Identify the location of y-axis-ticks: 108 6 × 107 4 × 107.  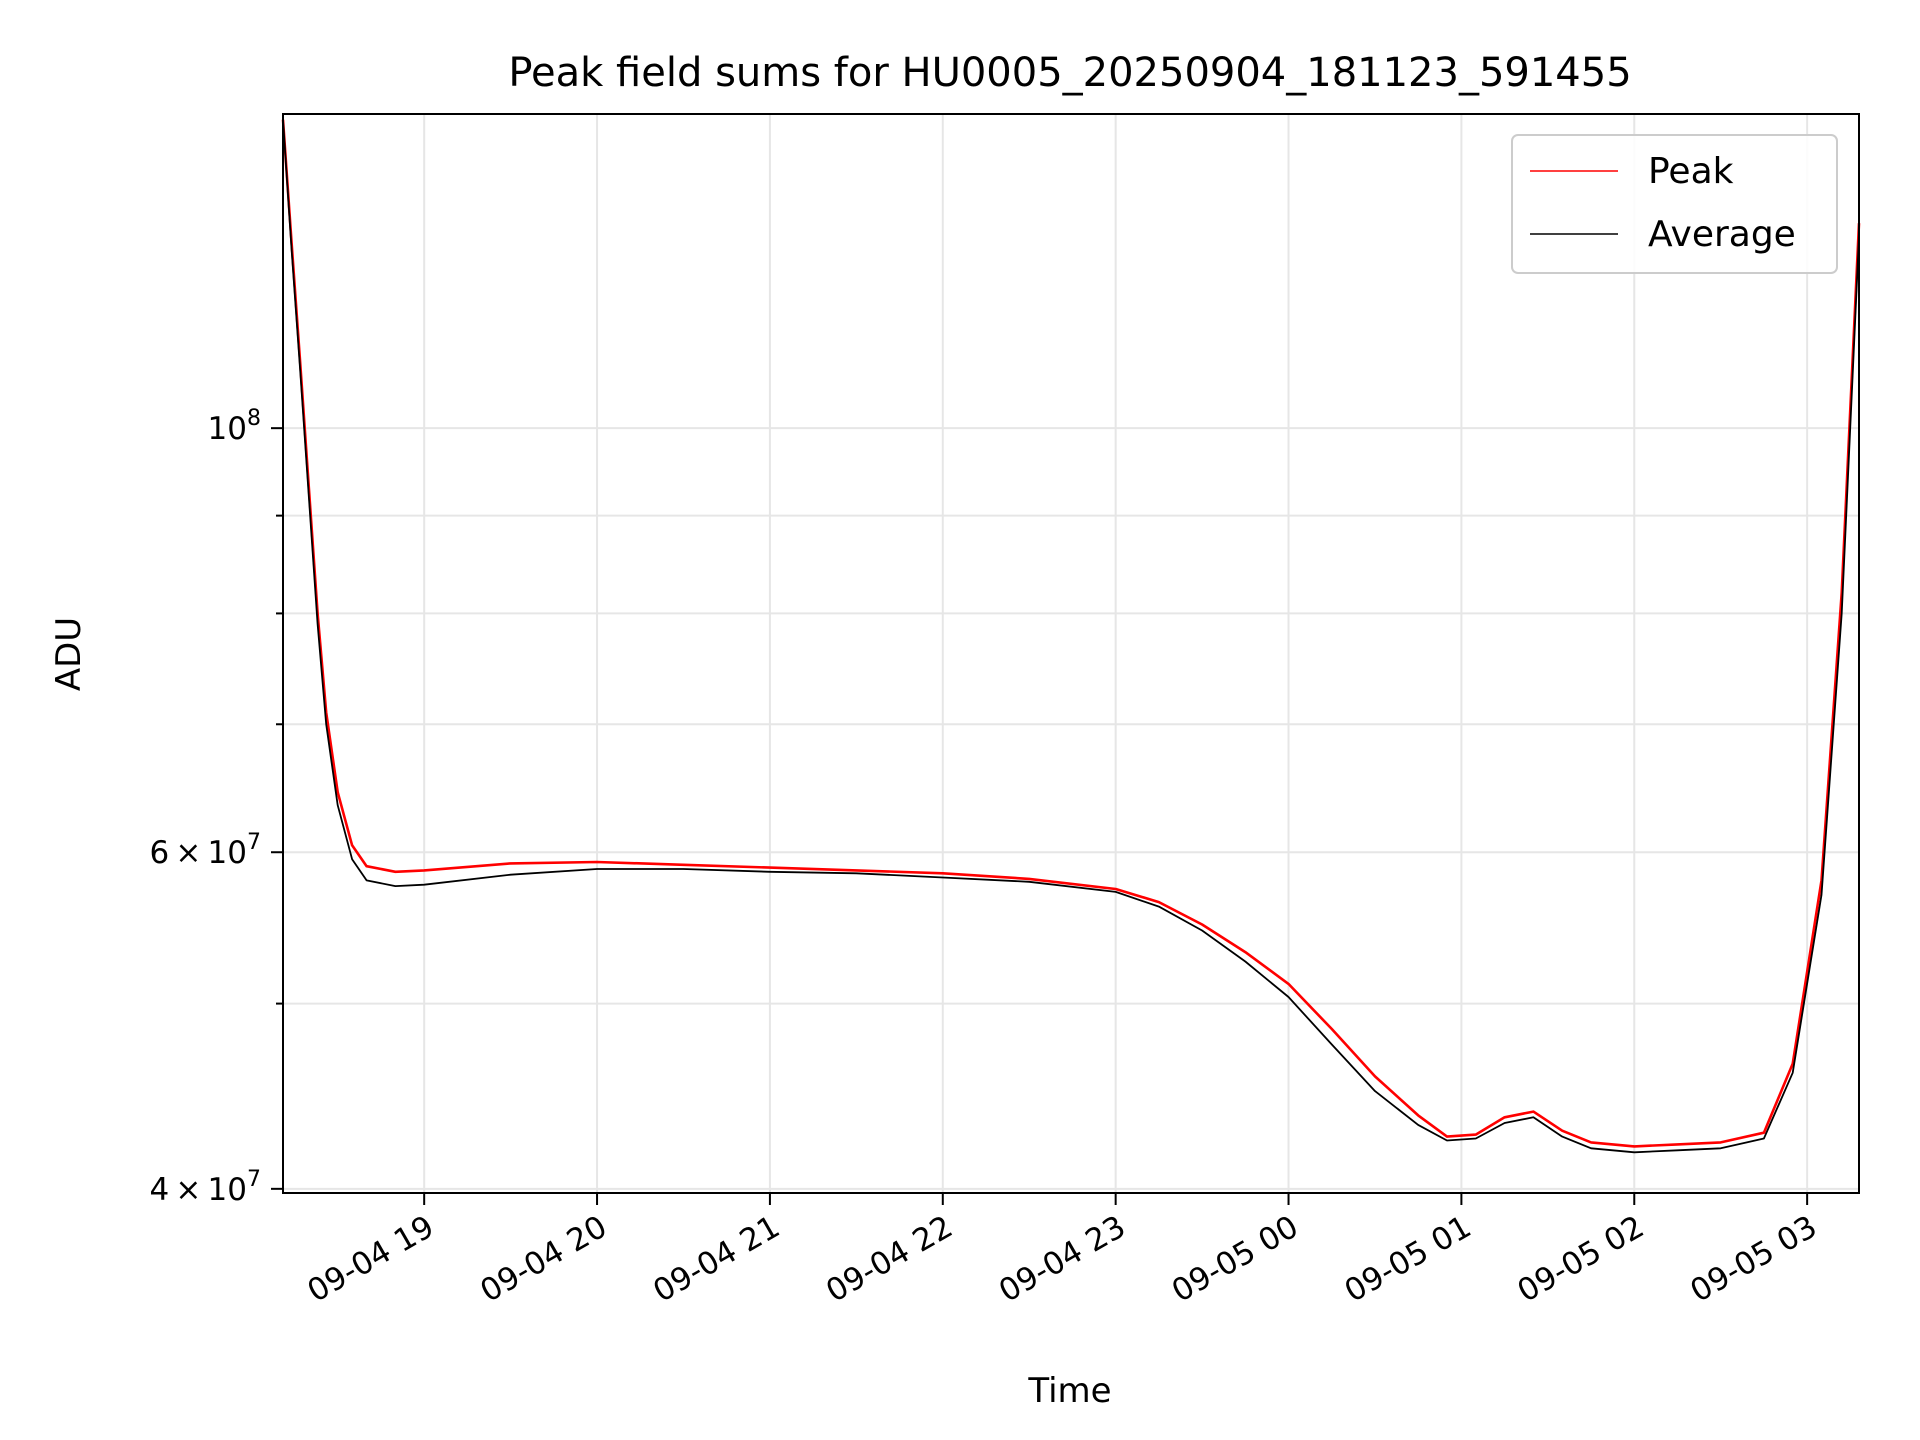
(216, 807).